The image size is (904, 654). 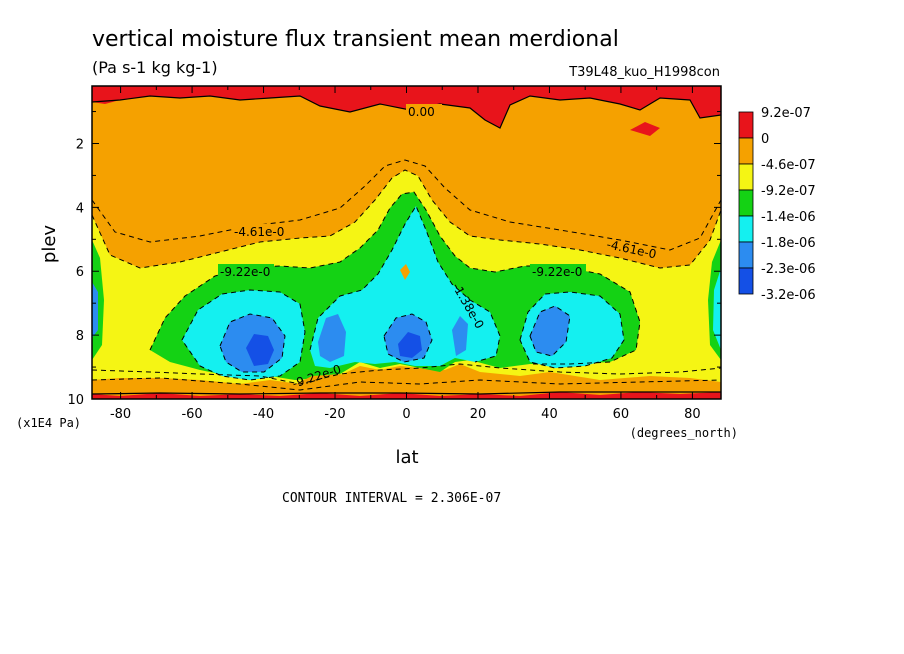 What do you see at coordinates (550, 331) in the screenshot?
I see `field-blue-east` at bounding box center [550, 331].